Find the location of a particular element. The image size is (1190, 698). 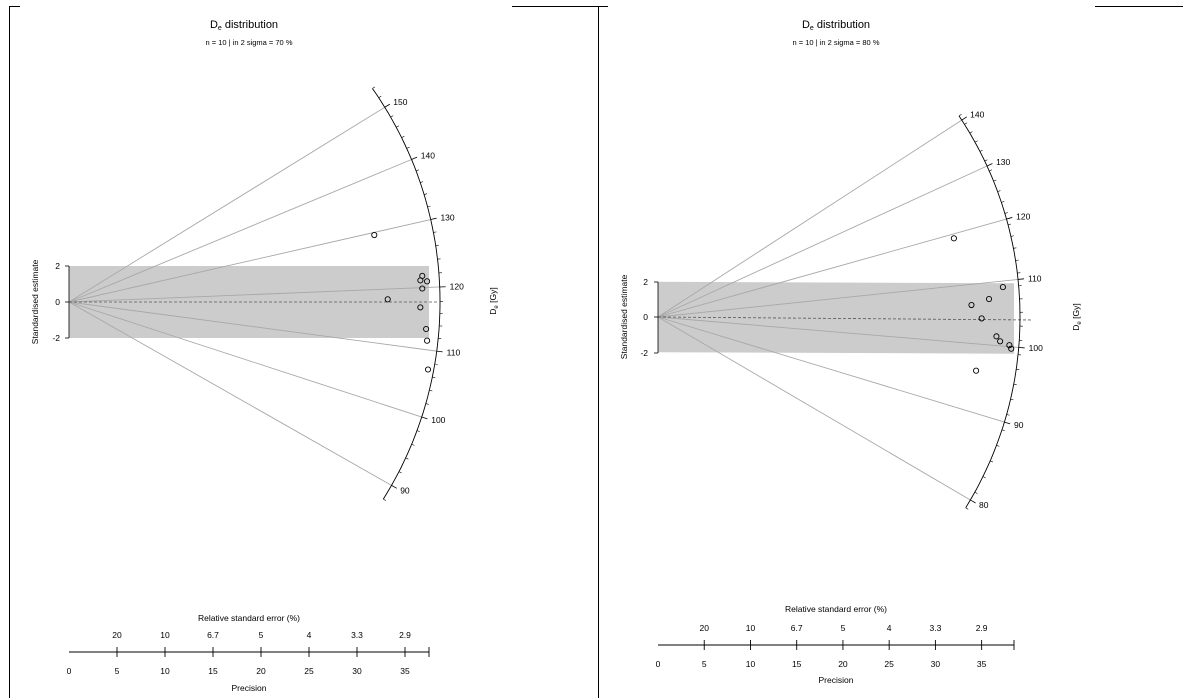

x-tick-label-2-3: 15 is located at coordinates (797, 664).